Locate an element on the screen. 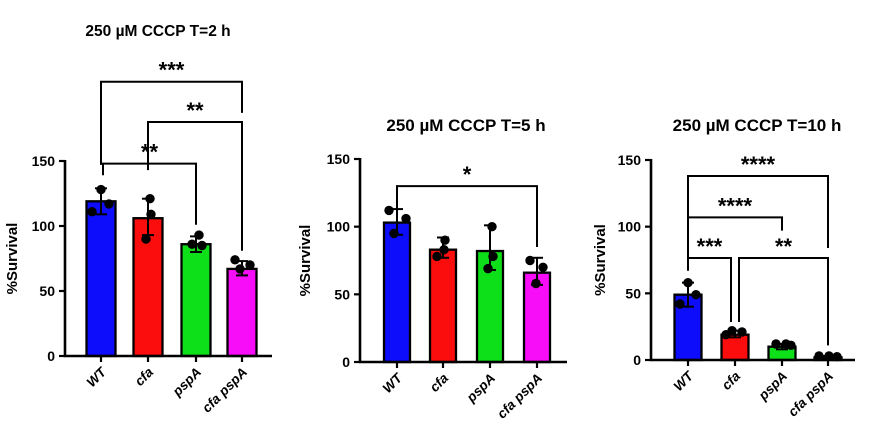 Image resolution: width=879 pixels, height=440 pixels. chart-title: 250 µM CCCP T=2 h is located at coordinates (157, 31).